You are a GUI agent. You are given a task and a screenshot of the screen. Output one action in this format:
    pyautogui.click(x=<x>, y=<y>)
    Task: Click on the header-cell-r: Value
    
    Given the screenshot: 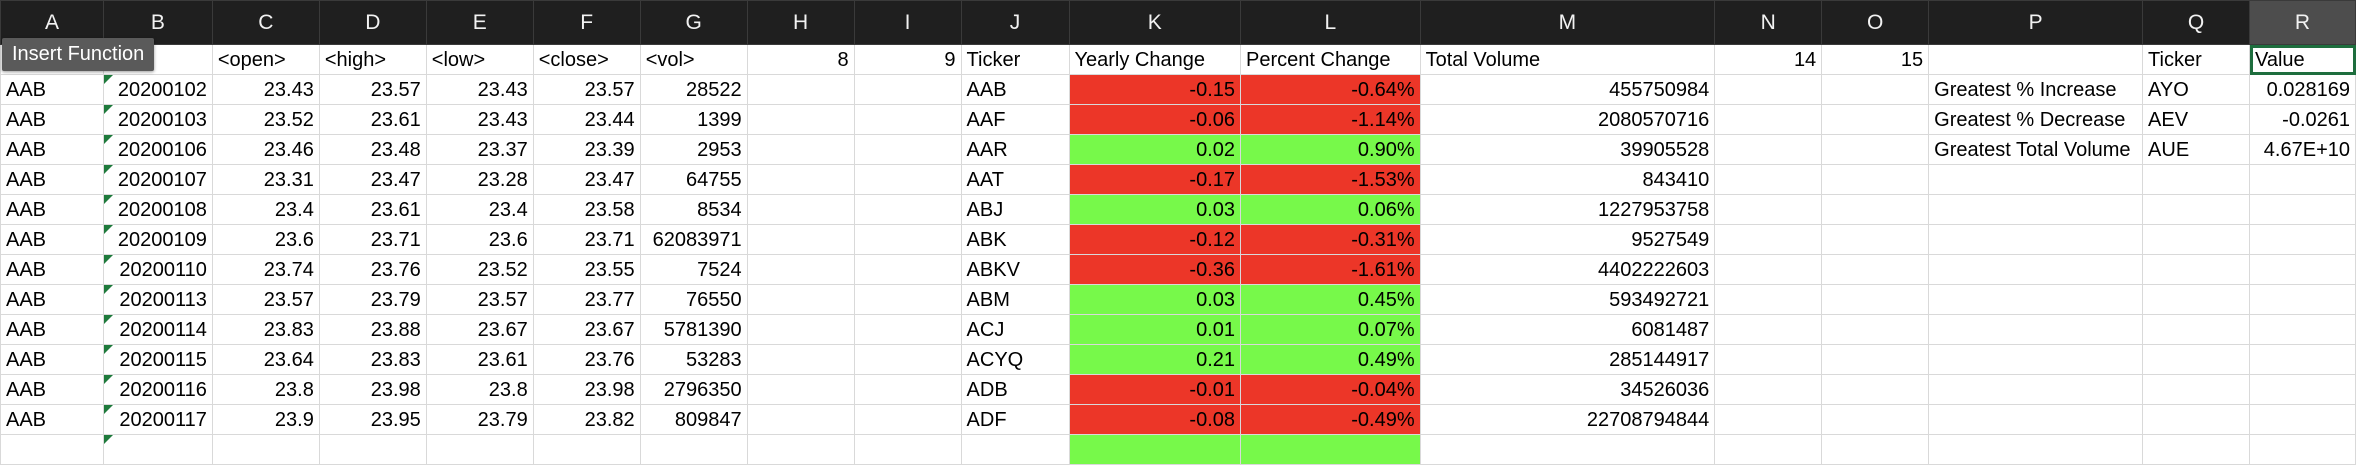 What is the action you would take?
    pyautogui.click(x=2302, y=59)
    